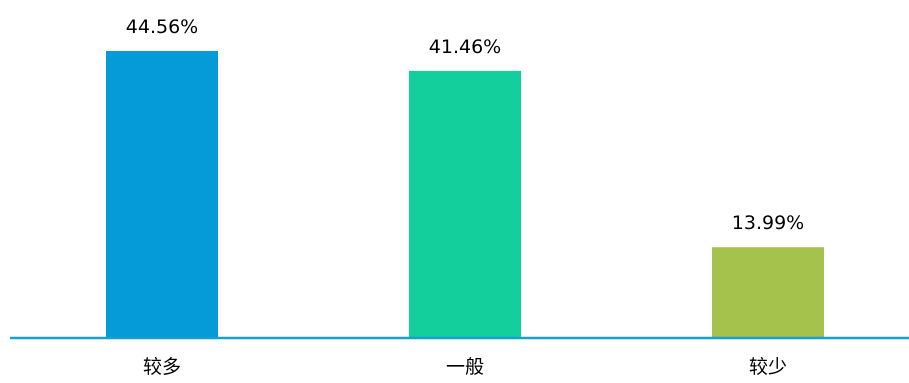 The image size is (909, 383). I want to click on category-labels-group: 较多 一般 较少, so click(465, 367).